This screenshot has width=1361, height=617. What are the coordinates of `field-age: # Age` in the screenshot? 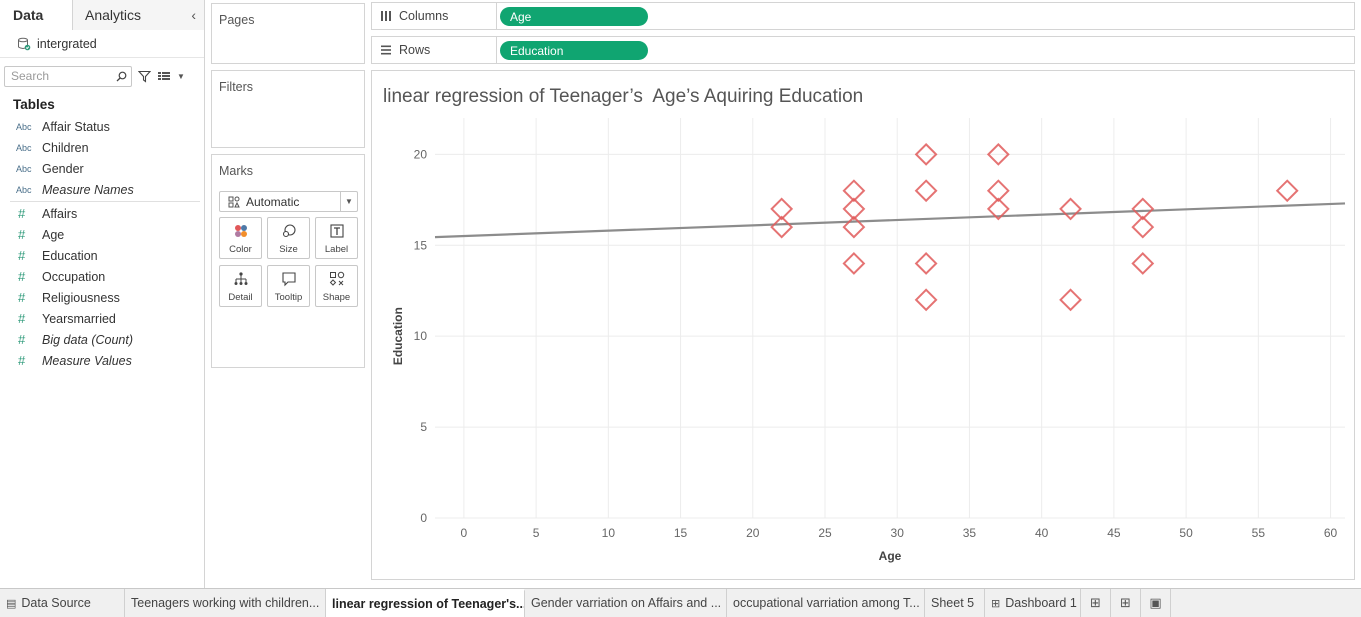 It's located at (102, 234).